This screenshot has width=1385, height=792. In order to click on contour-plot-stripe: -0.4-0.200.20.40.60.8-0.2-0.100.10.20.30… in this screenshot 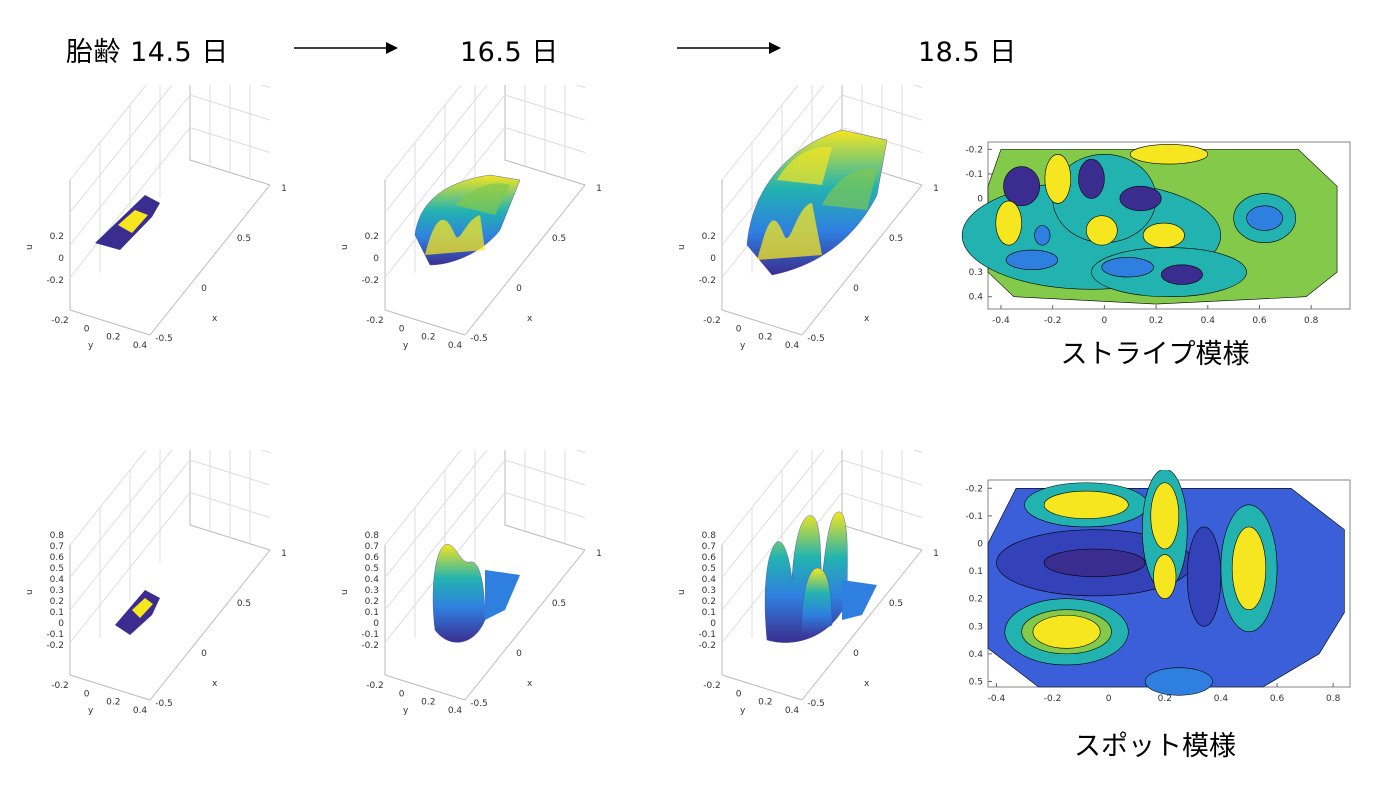, I will do `click(1156, 233)`.